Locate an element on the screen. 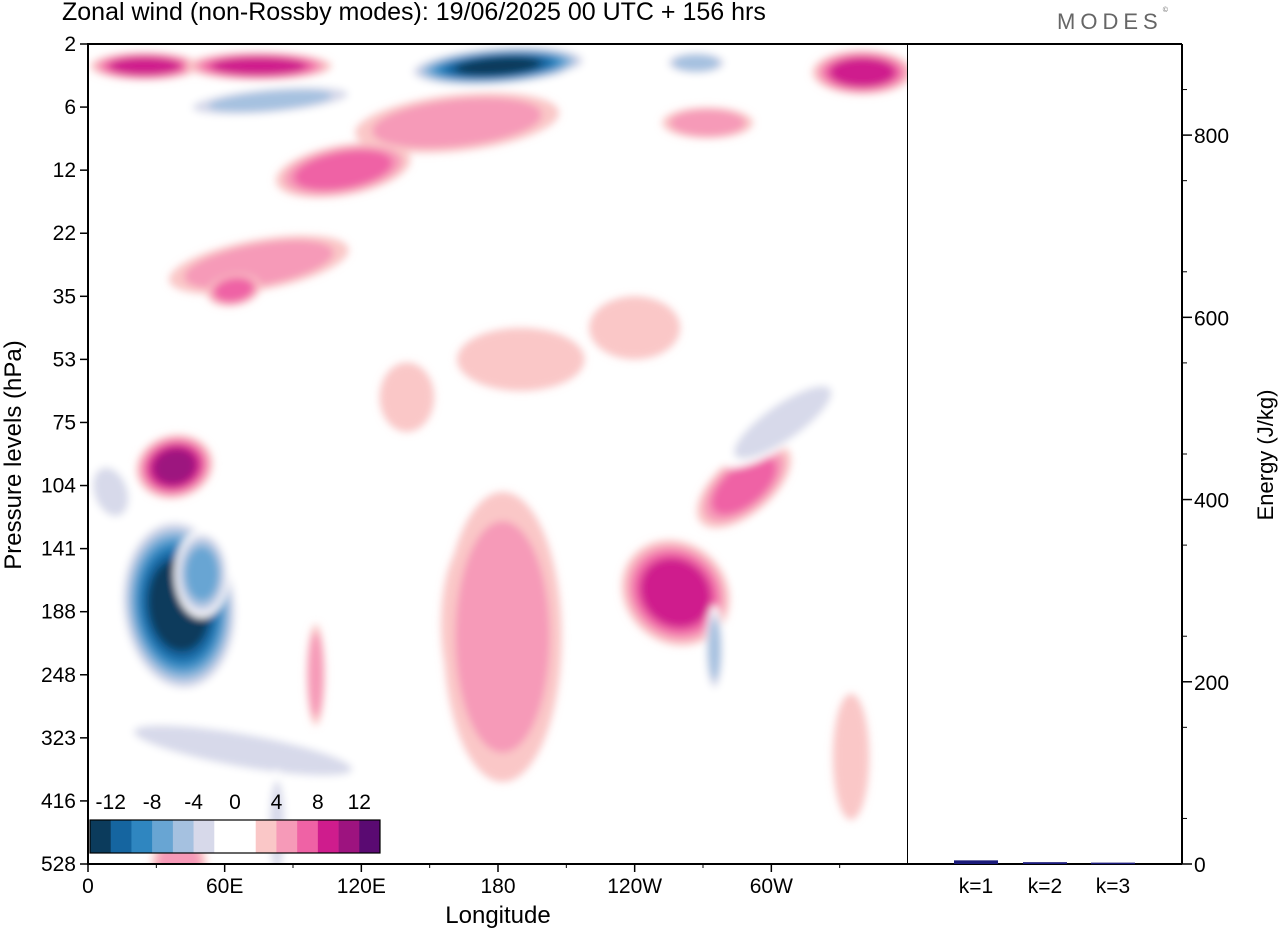 The image size is (1280, 930). colorbar-label: 4 is located at coordinates (277, 802).